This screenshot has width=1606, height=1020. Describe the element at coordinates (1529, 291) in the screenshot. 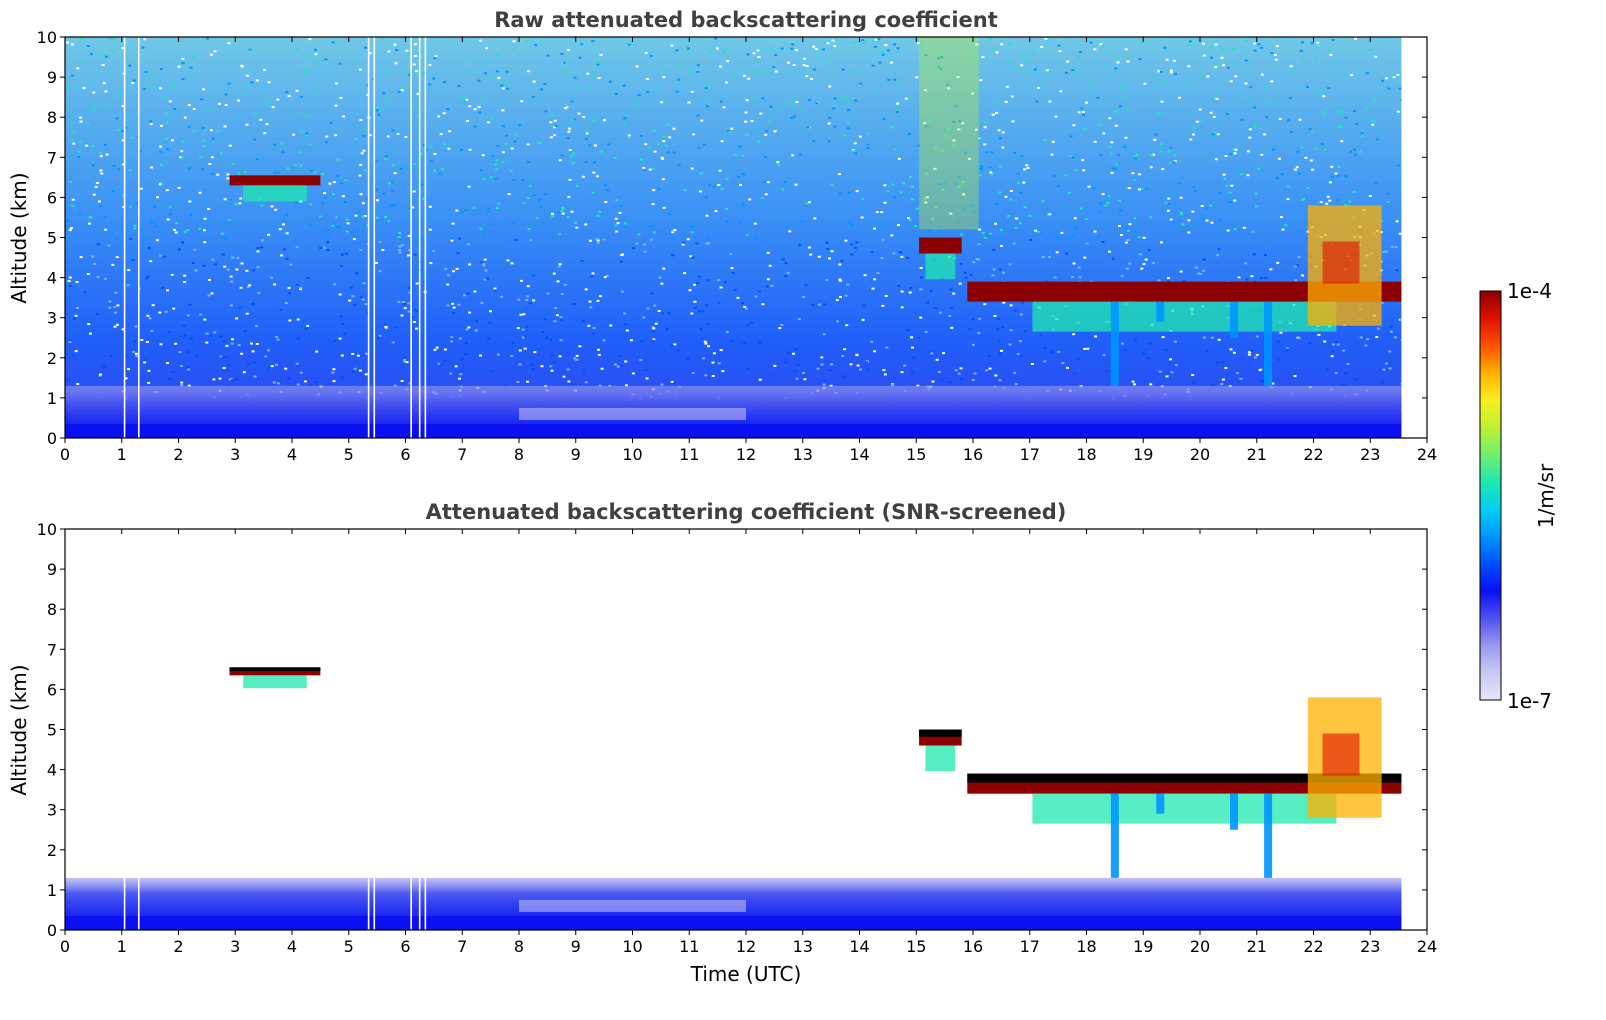

I see `colorbar-max-label: 1e-4` at that location.